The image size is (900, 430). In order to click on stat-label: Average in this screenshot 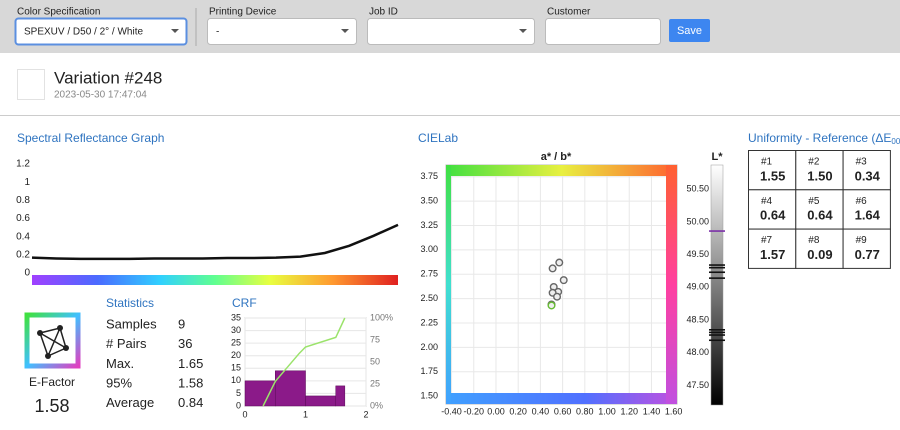, I will do `click(130, 402)`.